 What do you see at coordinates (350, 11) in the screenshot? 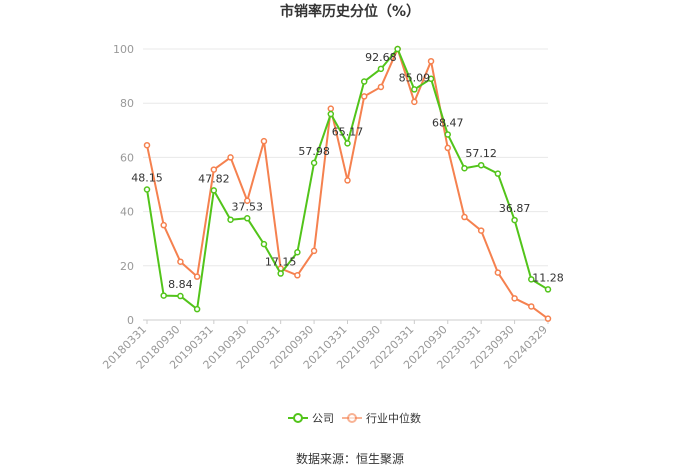
I see `chart-title: 市销率历史分位（%）` at bounding box center [350, 11].